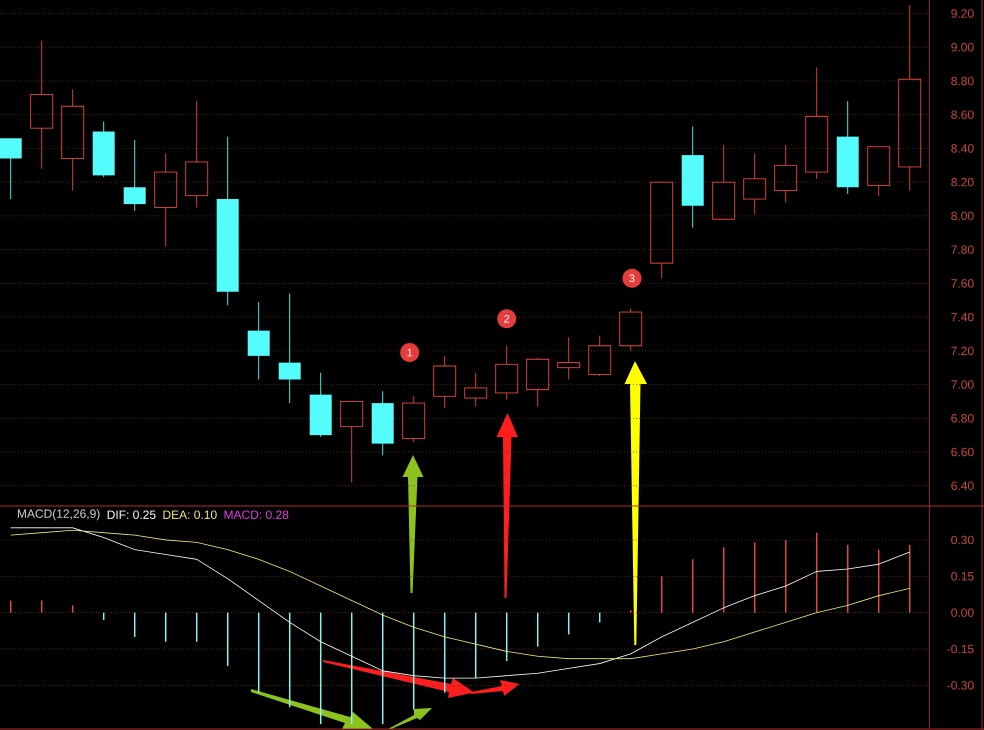 Image resolution: width=984 pixels, height=730 pixels. Describe the element at coordinates (962, 486) in the screenshot. I see `y-tick-label: 6.40` at that location.